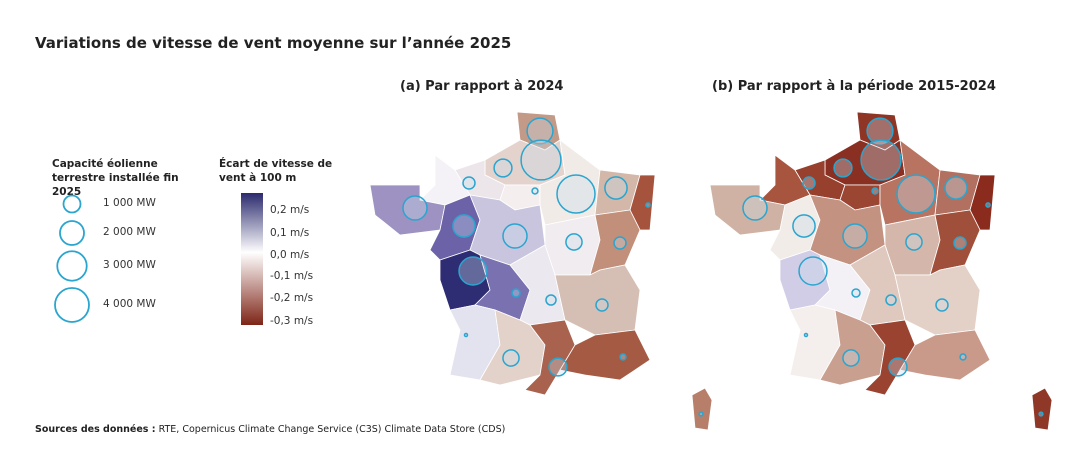 This screenshot has width=1090, height=467. Describe the element at coordinates (290, 210) in the screenshot. I see `wind-legend-tick: 0,2 m/s` at that location.